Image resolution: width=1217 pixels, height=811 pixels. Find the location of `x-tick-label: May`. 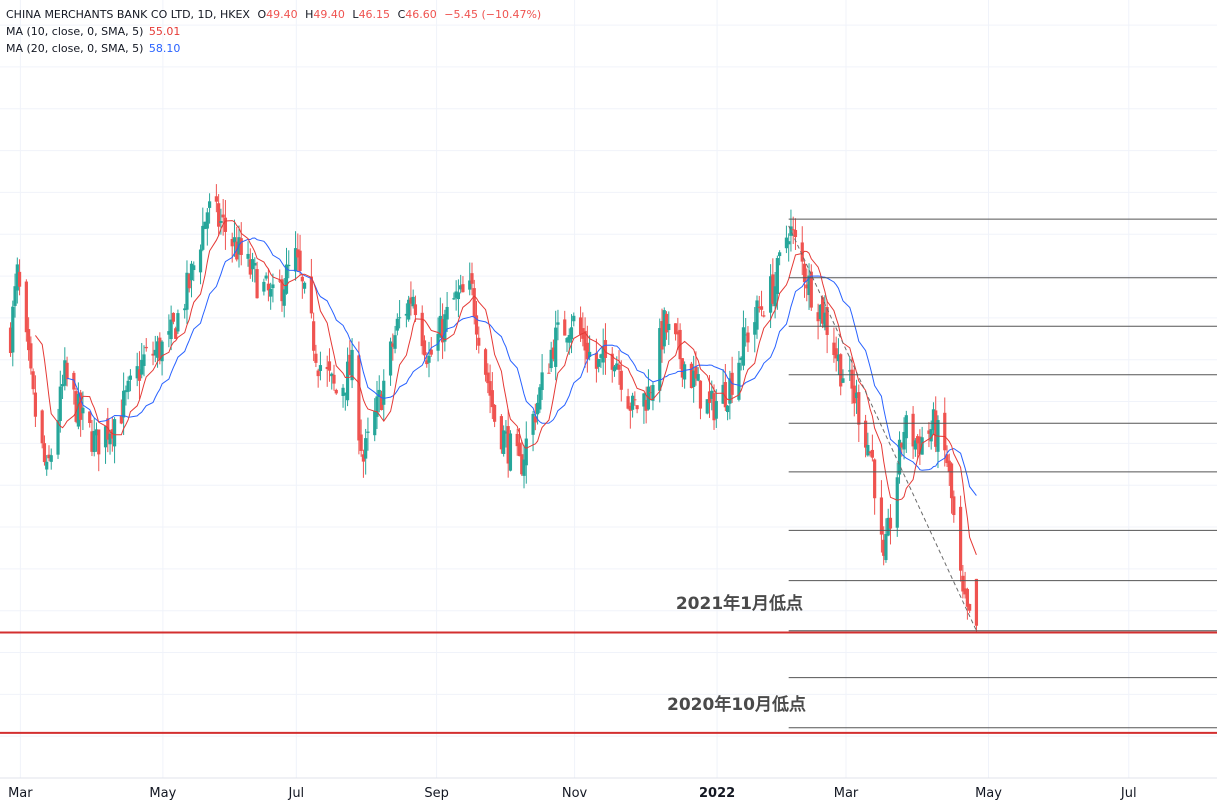

x-tick-label: May is located at coordinates (988, 793).